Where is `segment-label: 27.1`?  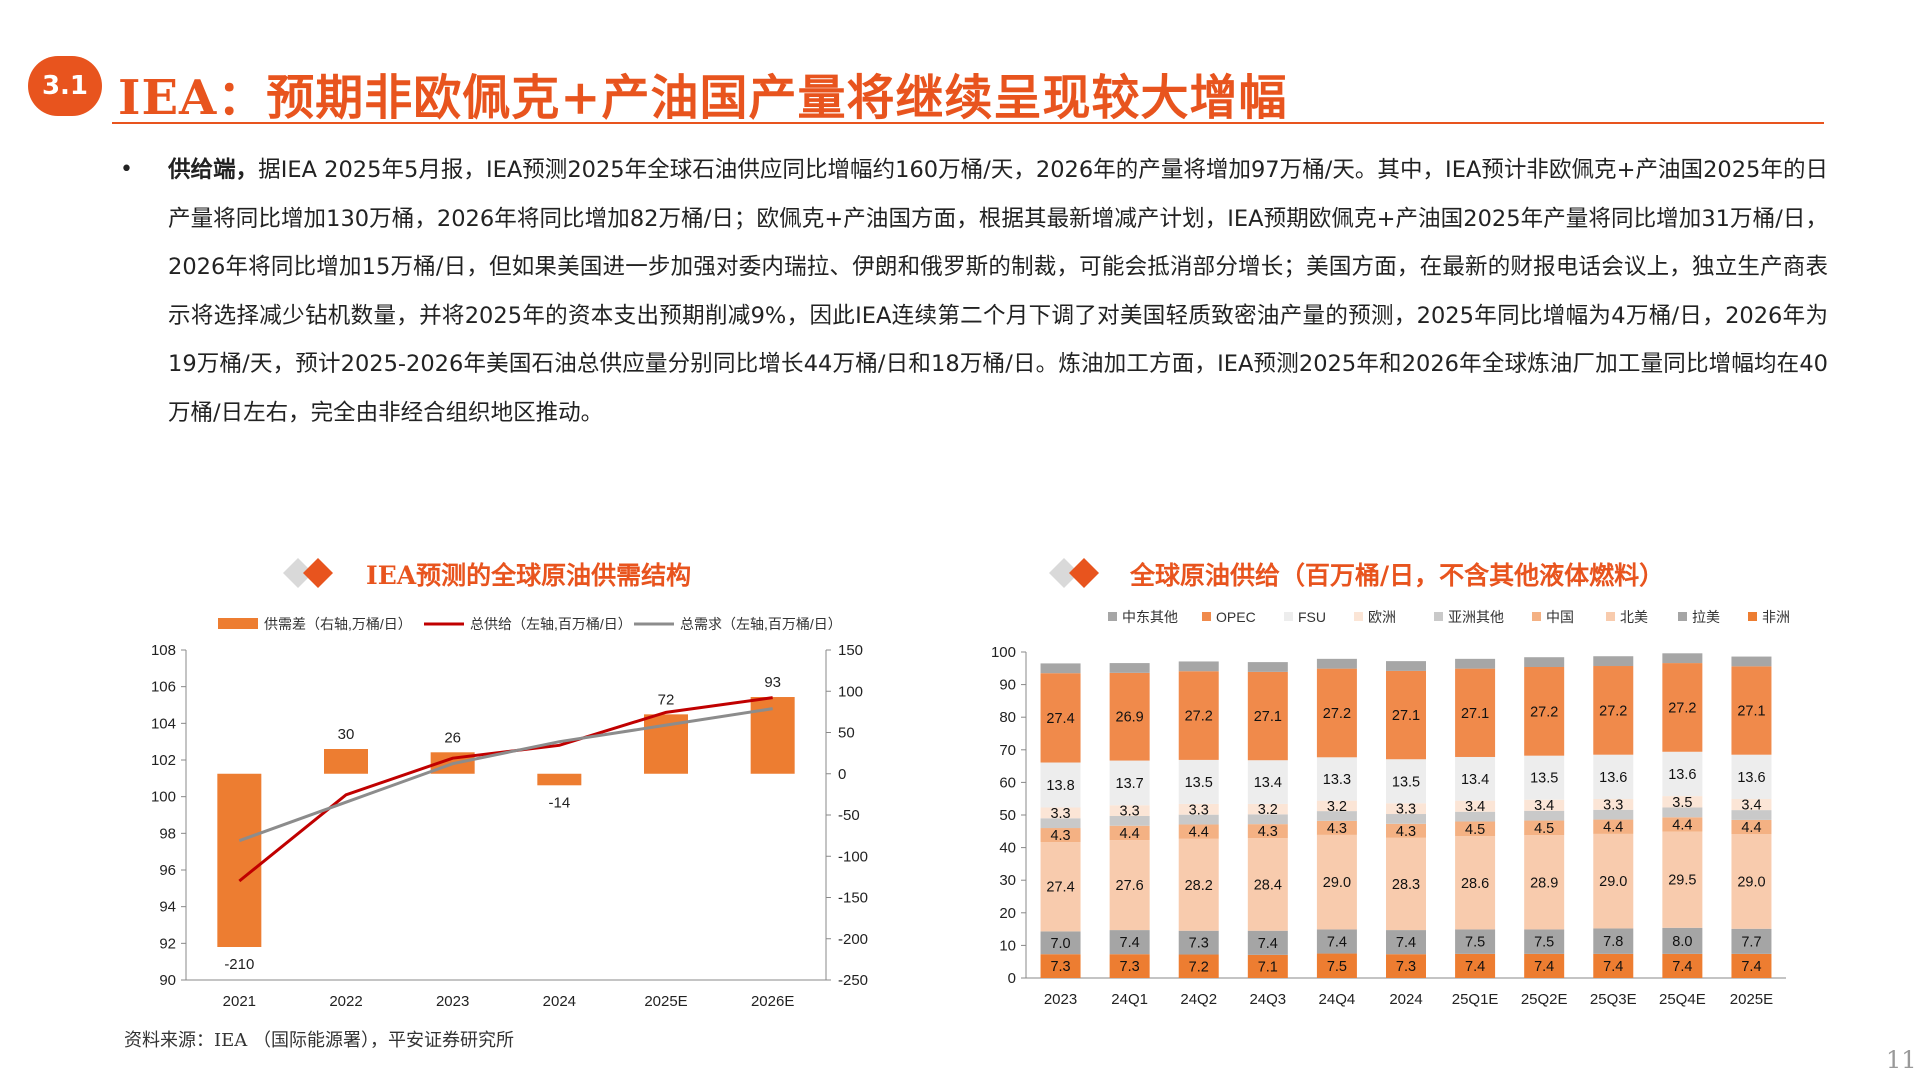 segment-label: 27.1 is located at coordinates (1475, 714).